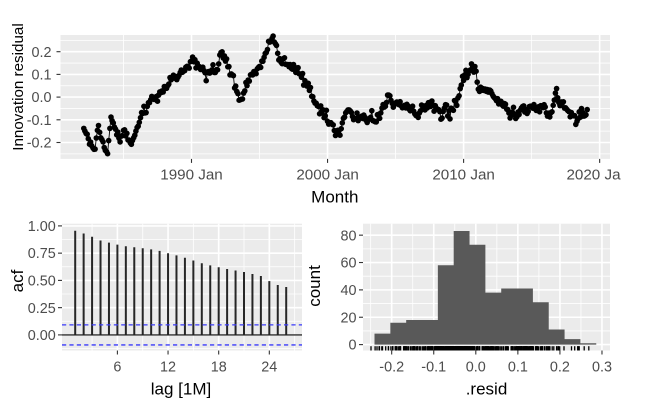 The image size is (645, 403). Describe the element at coordinates (602, 368) in the screenshot. I see `svg-text: 0.3` at that location.